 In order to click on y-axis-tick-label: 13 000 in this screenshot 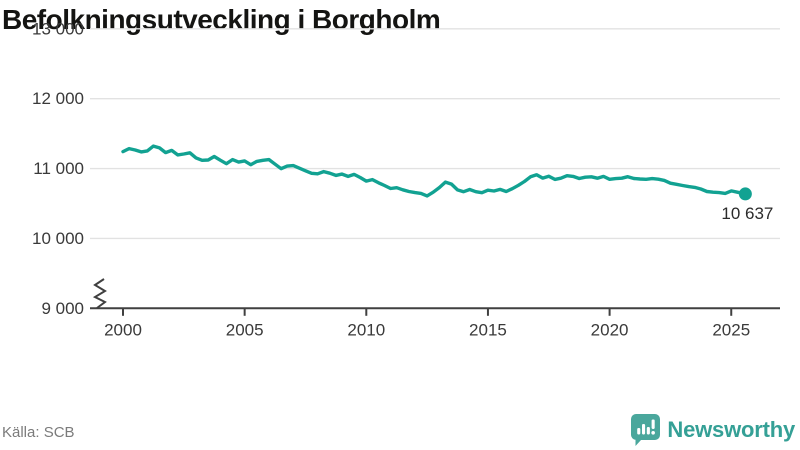, I will do `click(58, 28)`.